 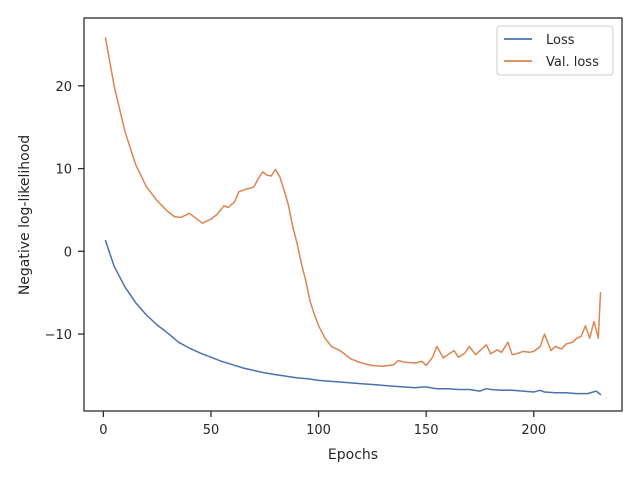 I want to click on x-tick-label: 50, so click(x=211, y=430).